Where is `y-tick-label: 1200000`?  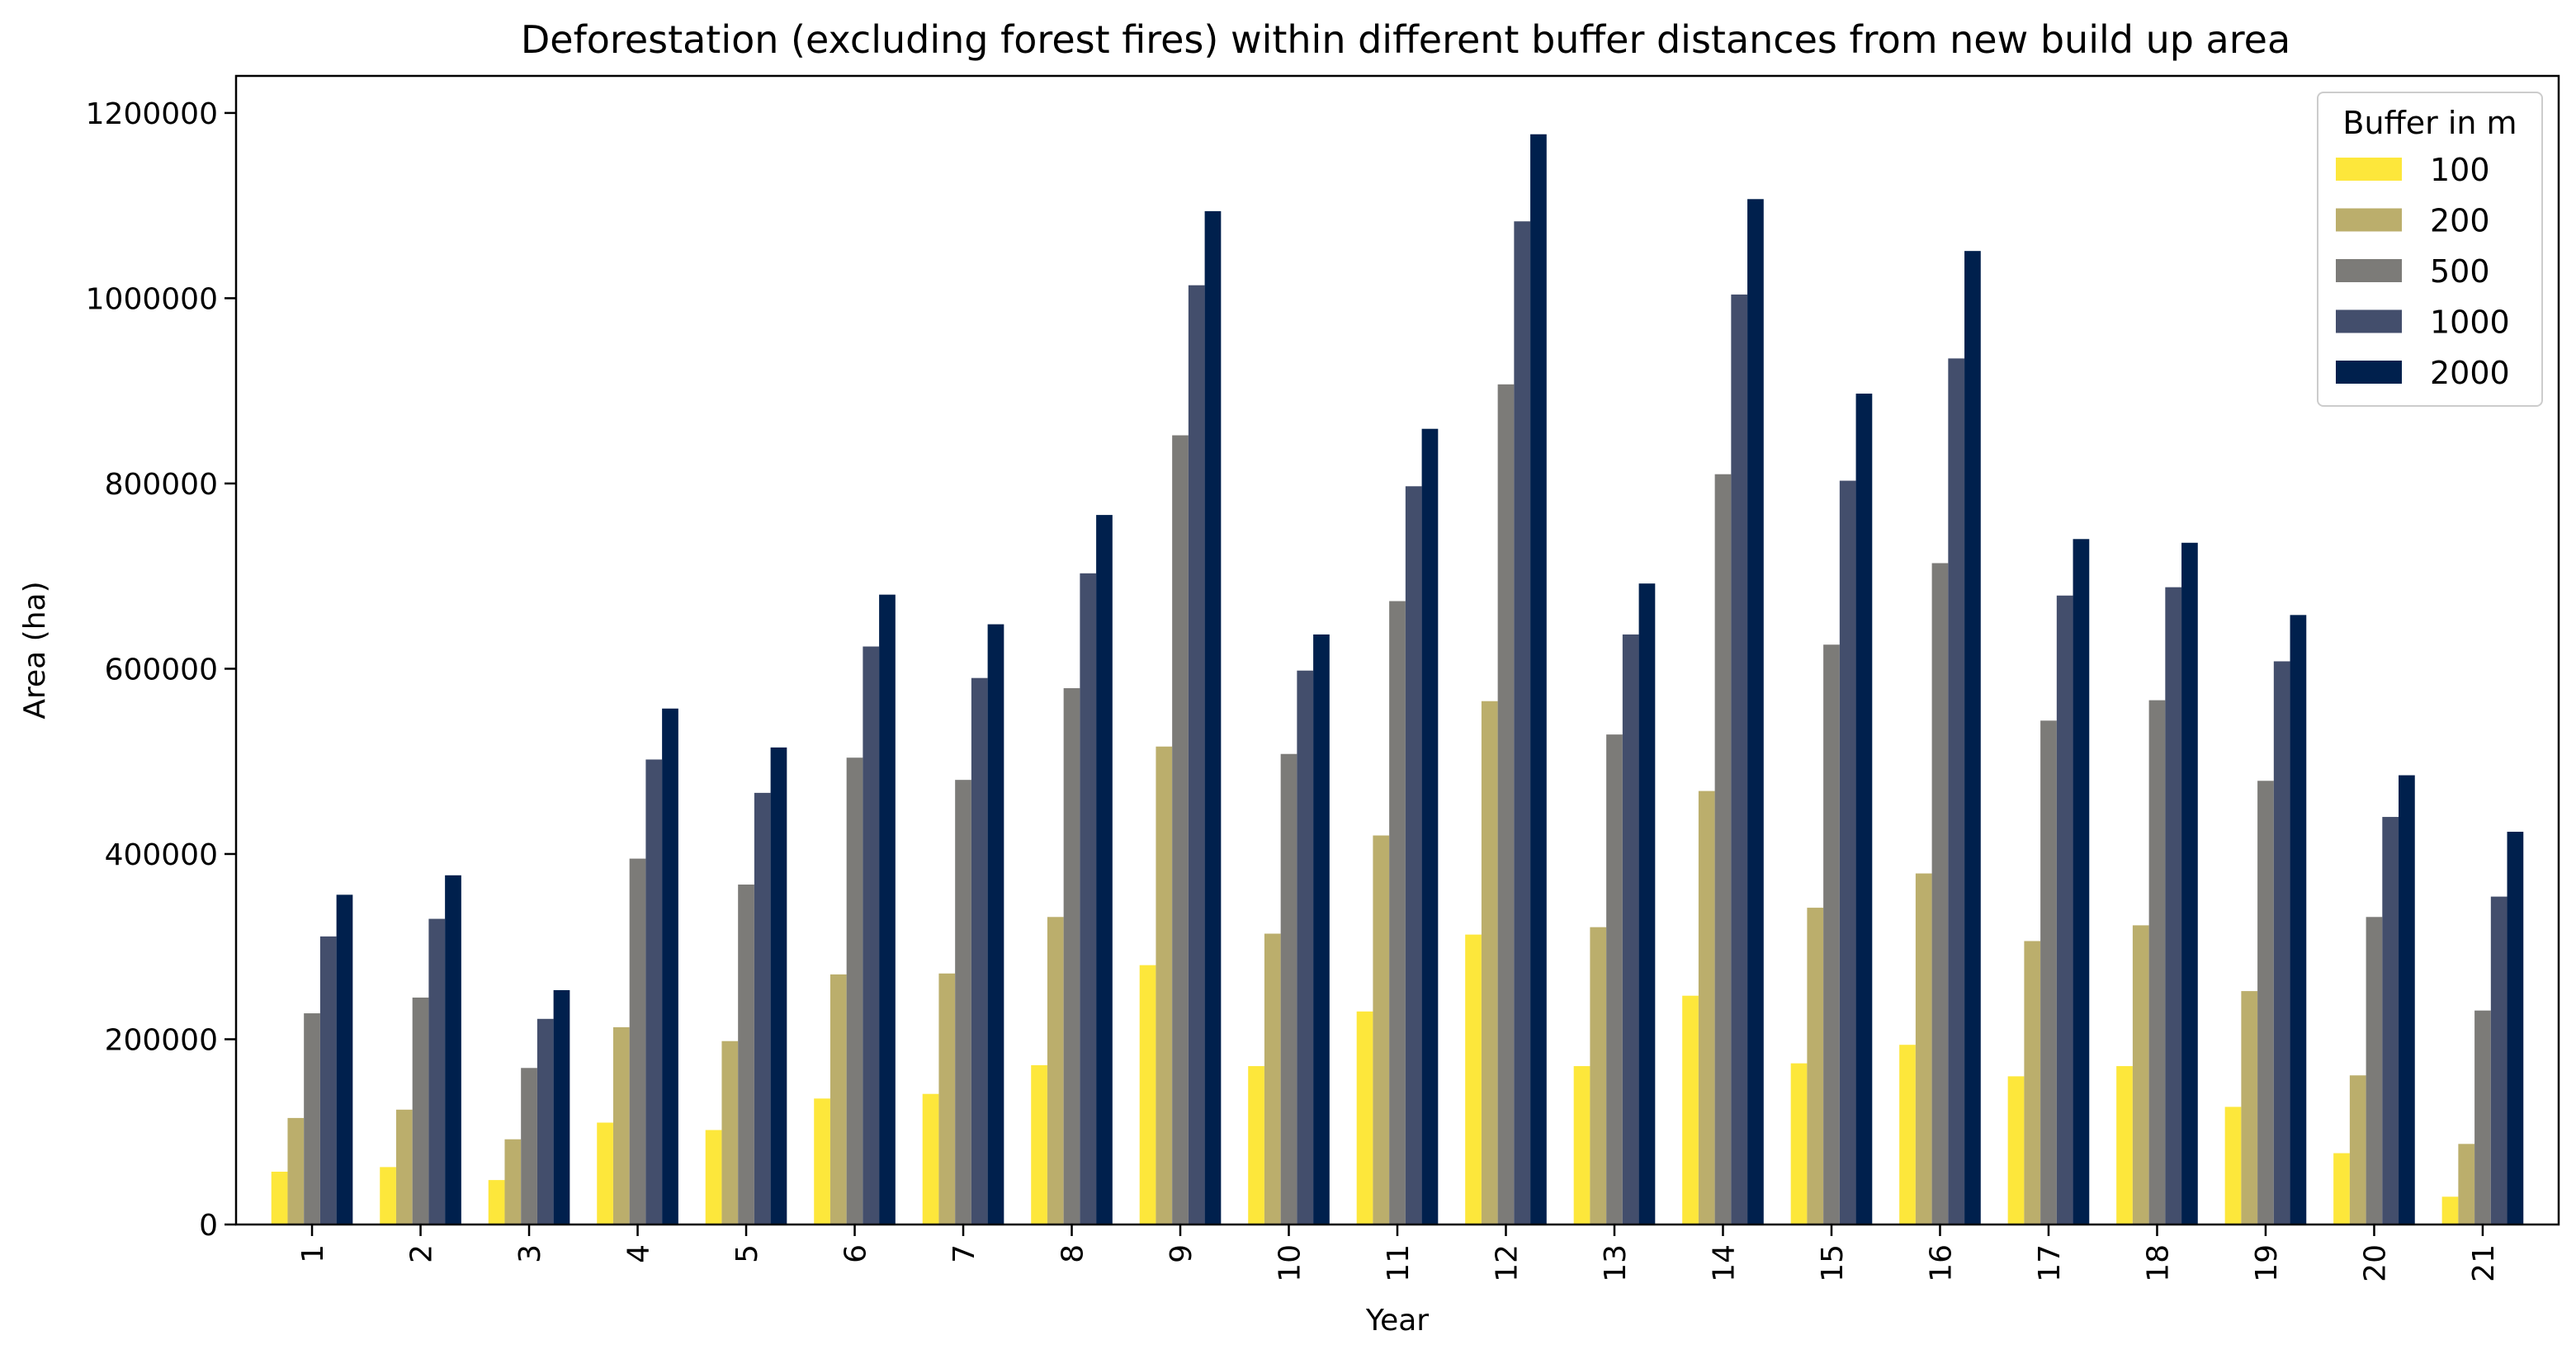 y-tick-label: 1200000 is located at coordinates (152, 114).